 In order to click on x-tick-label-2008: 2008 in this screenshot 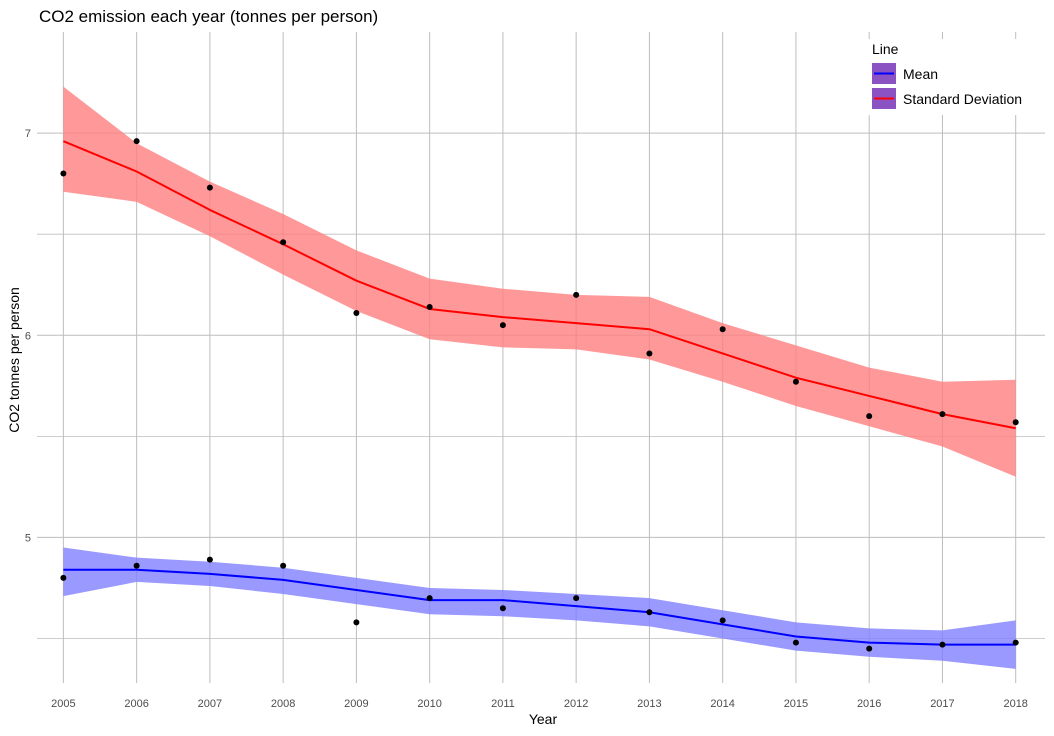, I will do `click(283, 704)`.